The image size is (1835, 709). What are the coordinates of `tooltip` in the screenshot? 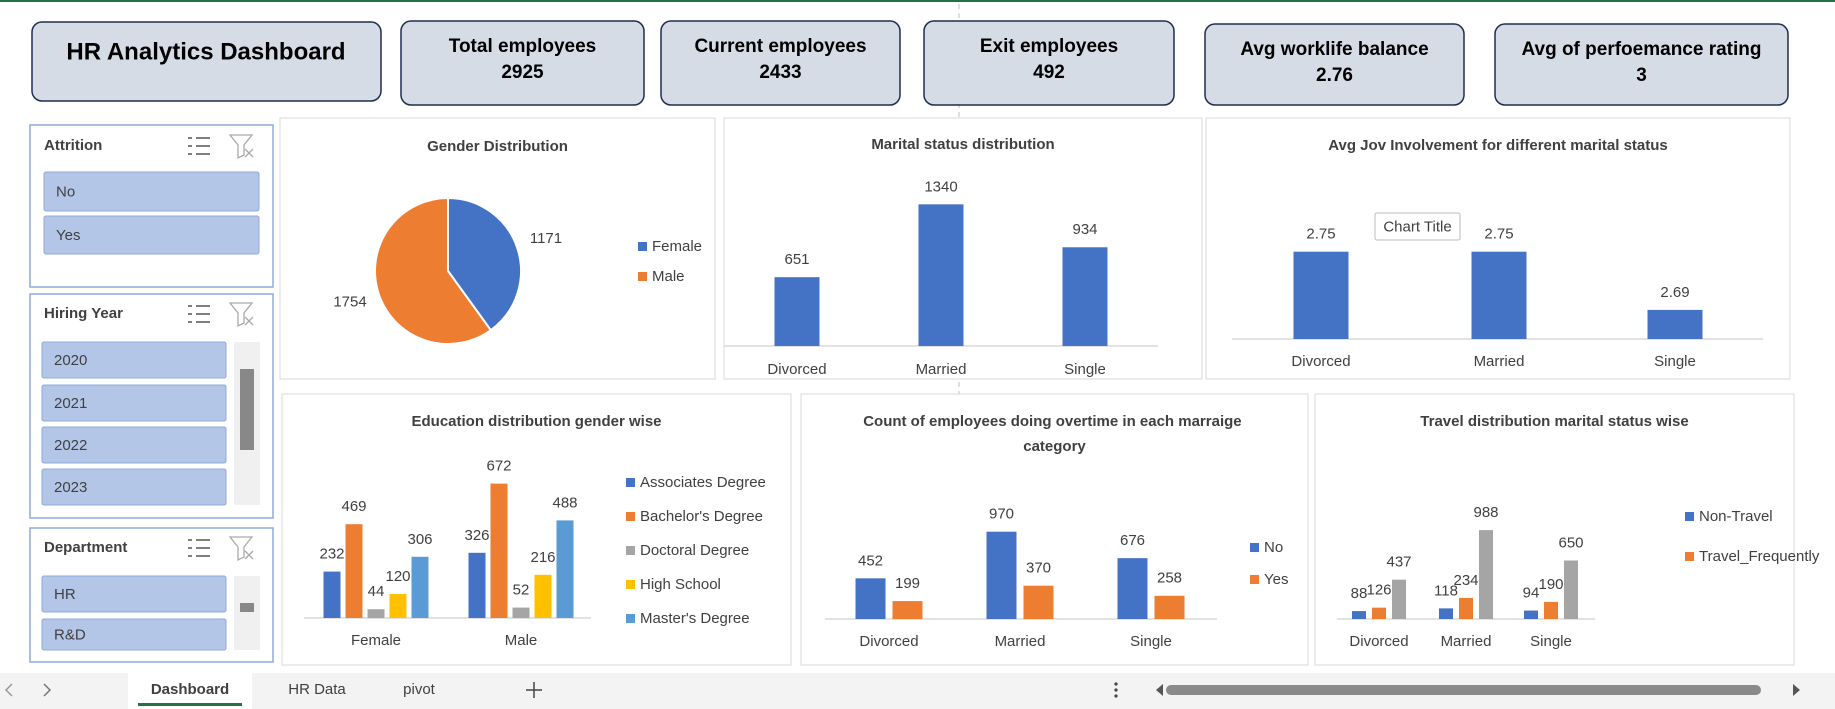 It's located at (1417, 226).